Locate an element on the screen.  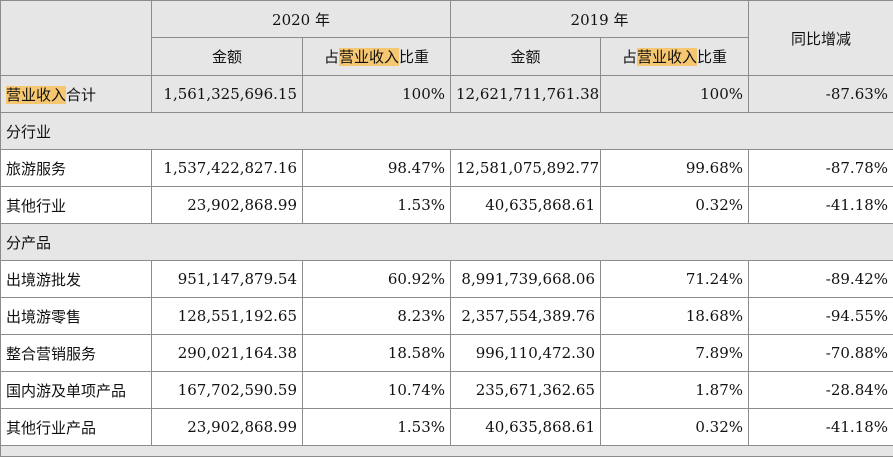
year-2020-header: 2020 年 is located at coordinates (301, 19).